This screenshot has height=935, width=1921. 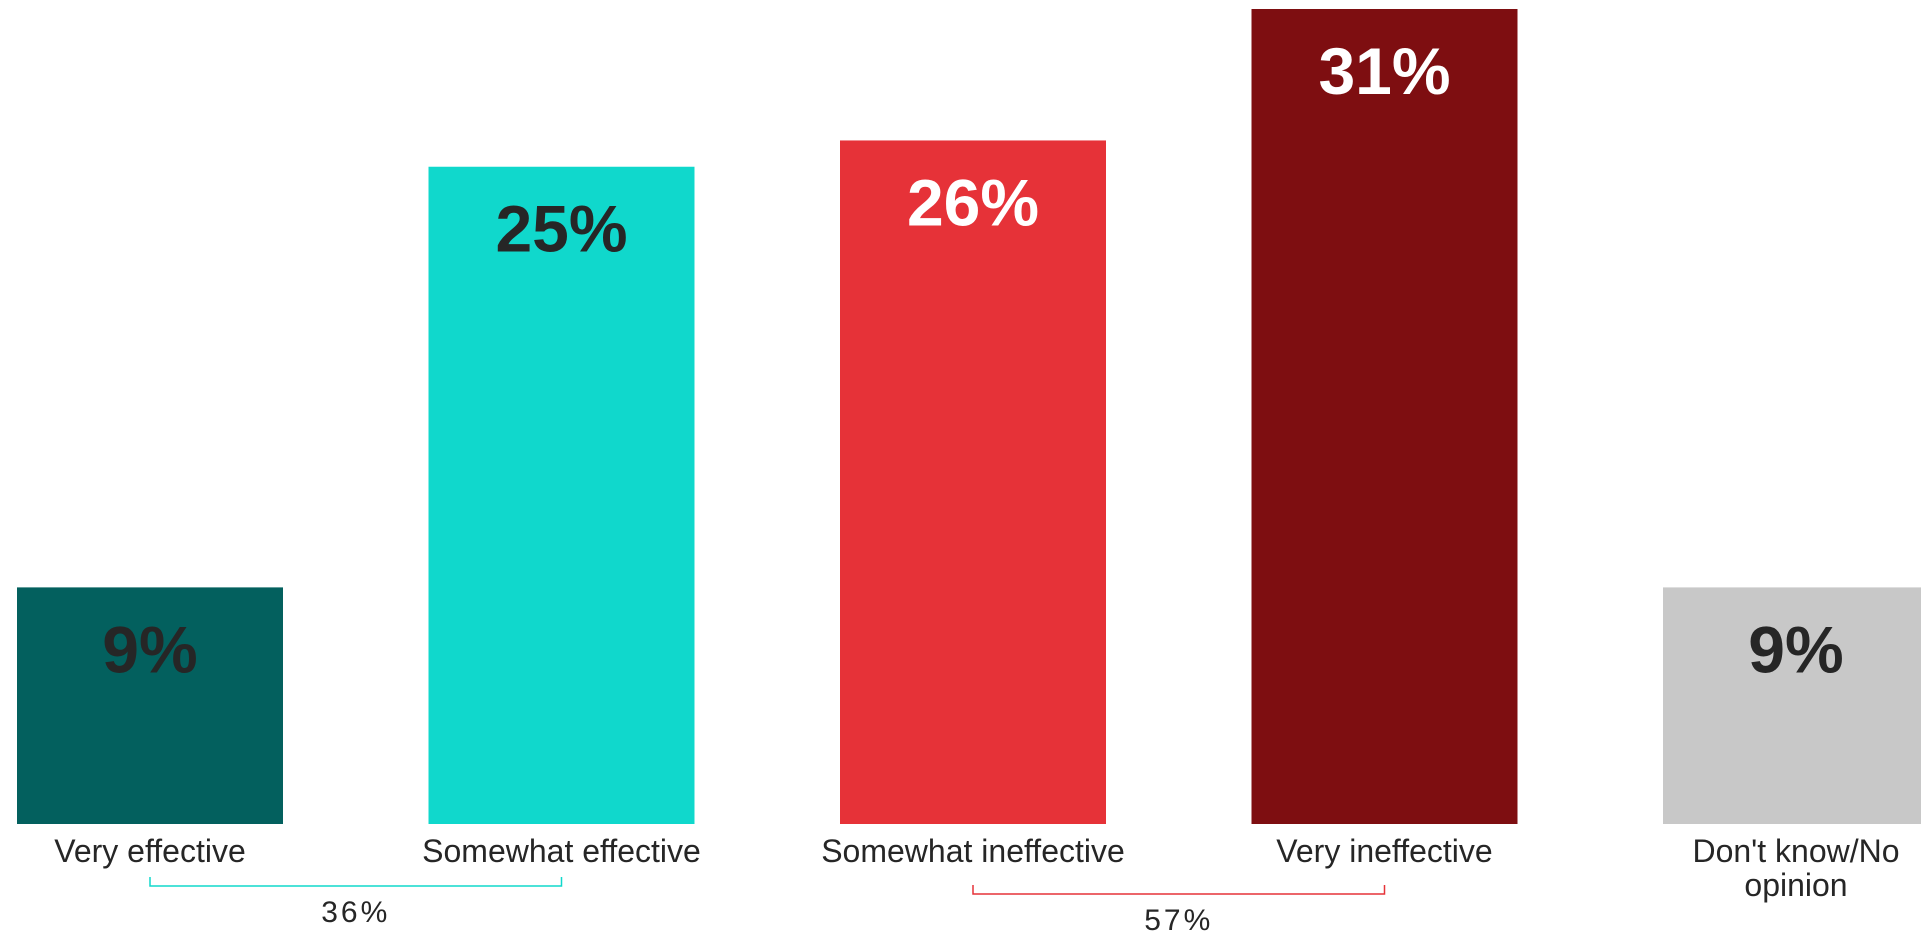 I want to click on category-label: Somewhat ineffective, so click(x=973, y=851).